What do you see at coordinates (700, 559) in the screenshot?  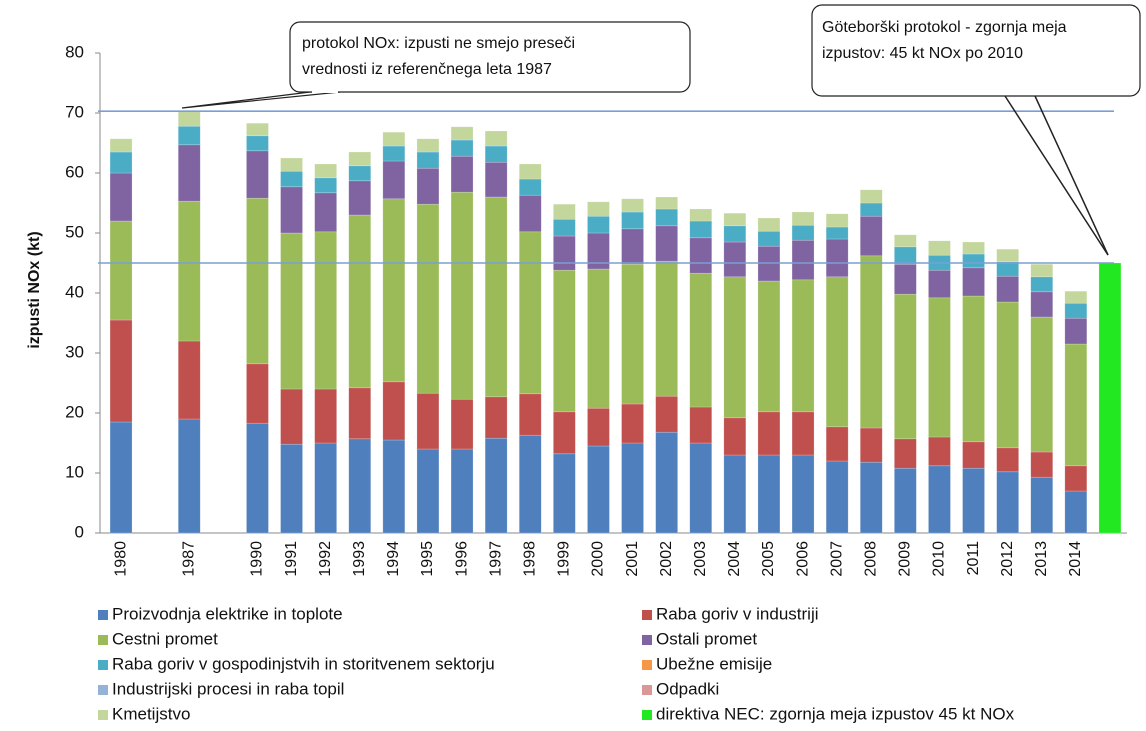 I see `x-tick-label: 2003` at bounding box center [700, 559].